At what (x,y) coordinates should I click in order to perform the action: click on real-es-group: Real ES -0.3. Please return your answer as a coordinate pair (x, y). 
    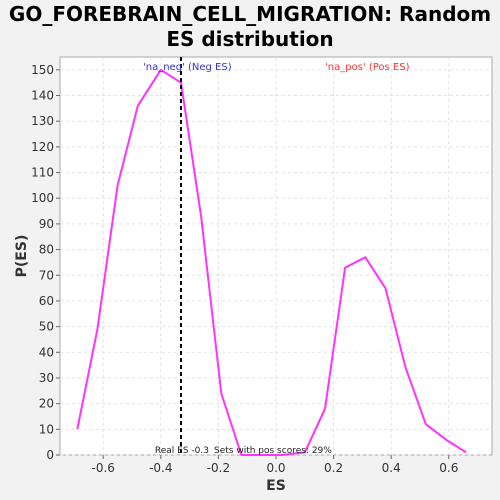
    Looking at the image, I should click on (182, 256).